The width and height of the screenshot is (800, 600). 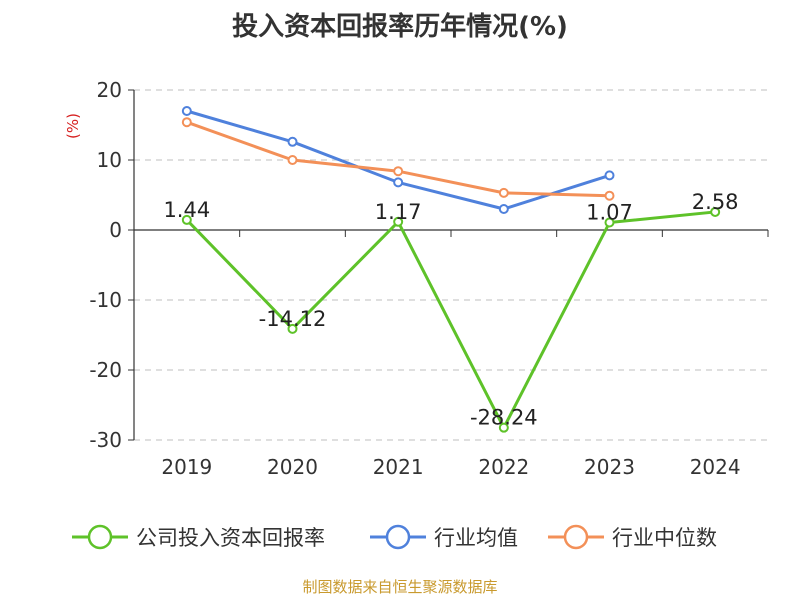 What do you see at coordinates (109, 90) in the screenshot?
I see `y-tick-label: 20` at bounding box center [109, 90].